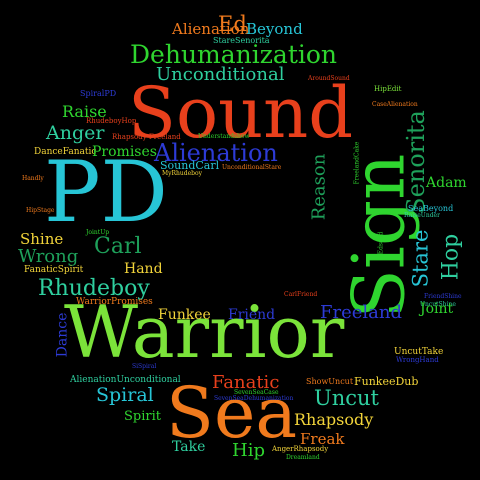  Describe the element at coordinates (357, 163) in the screenshot. I see `word-freelandcake: FreelandCake` at that location.